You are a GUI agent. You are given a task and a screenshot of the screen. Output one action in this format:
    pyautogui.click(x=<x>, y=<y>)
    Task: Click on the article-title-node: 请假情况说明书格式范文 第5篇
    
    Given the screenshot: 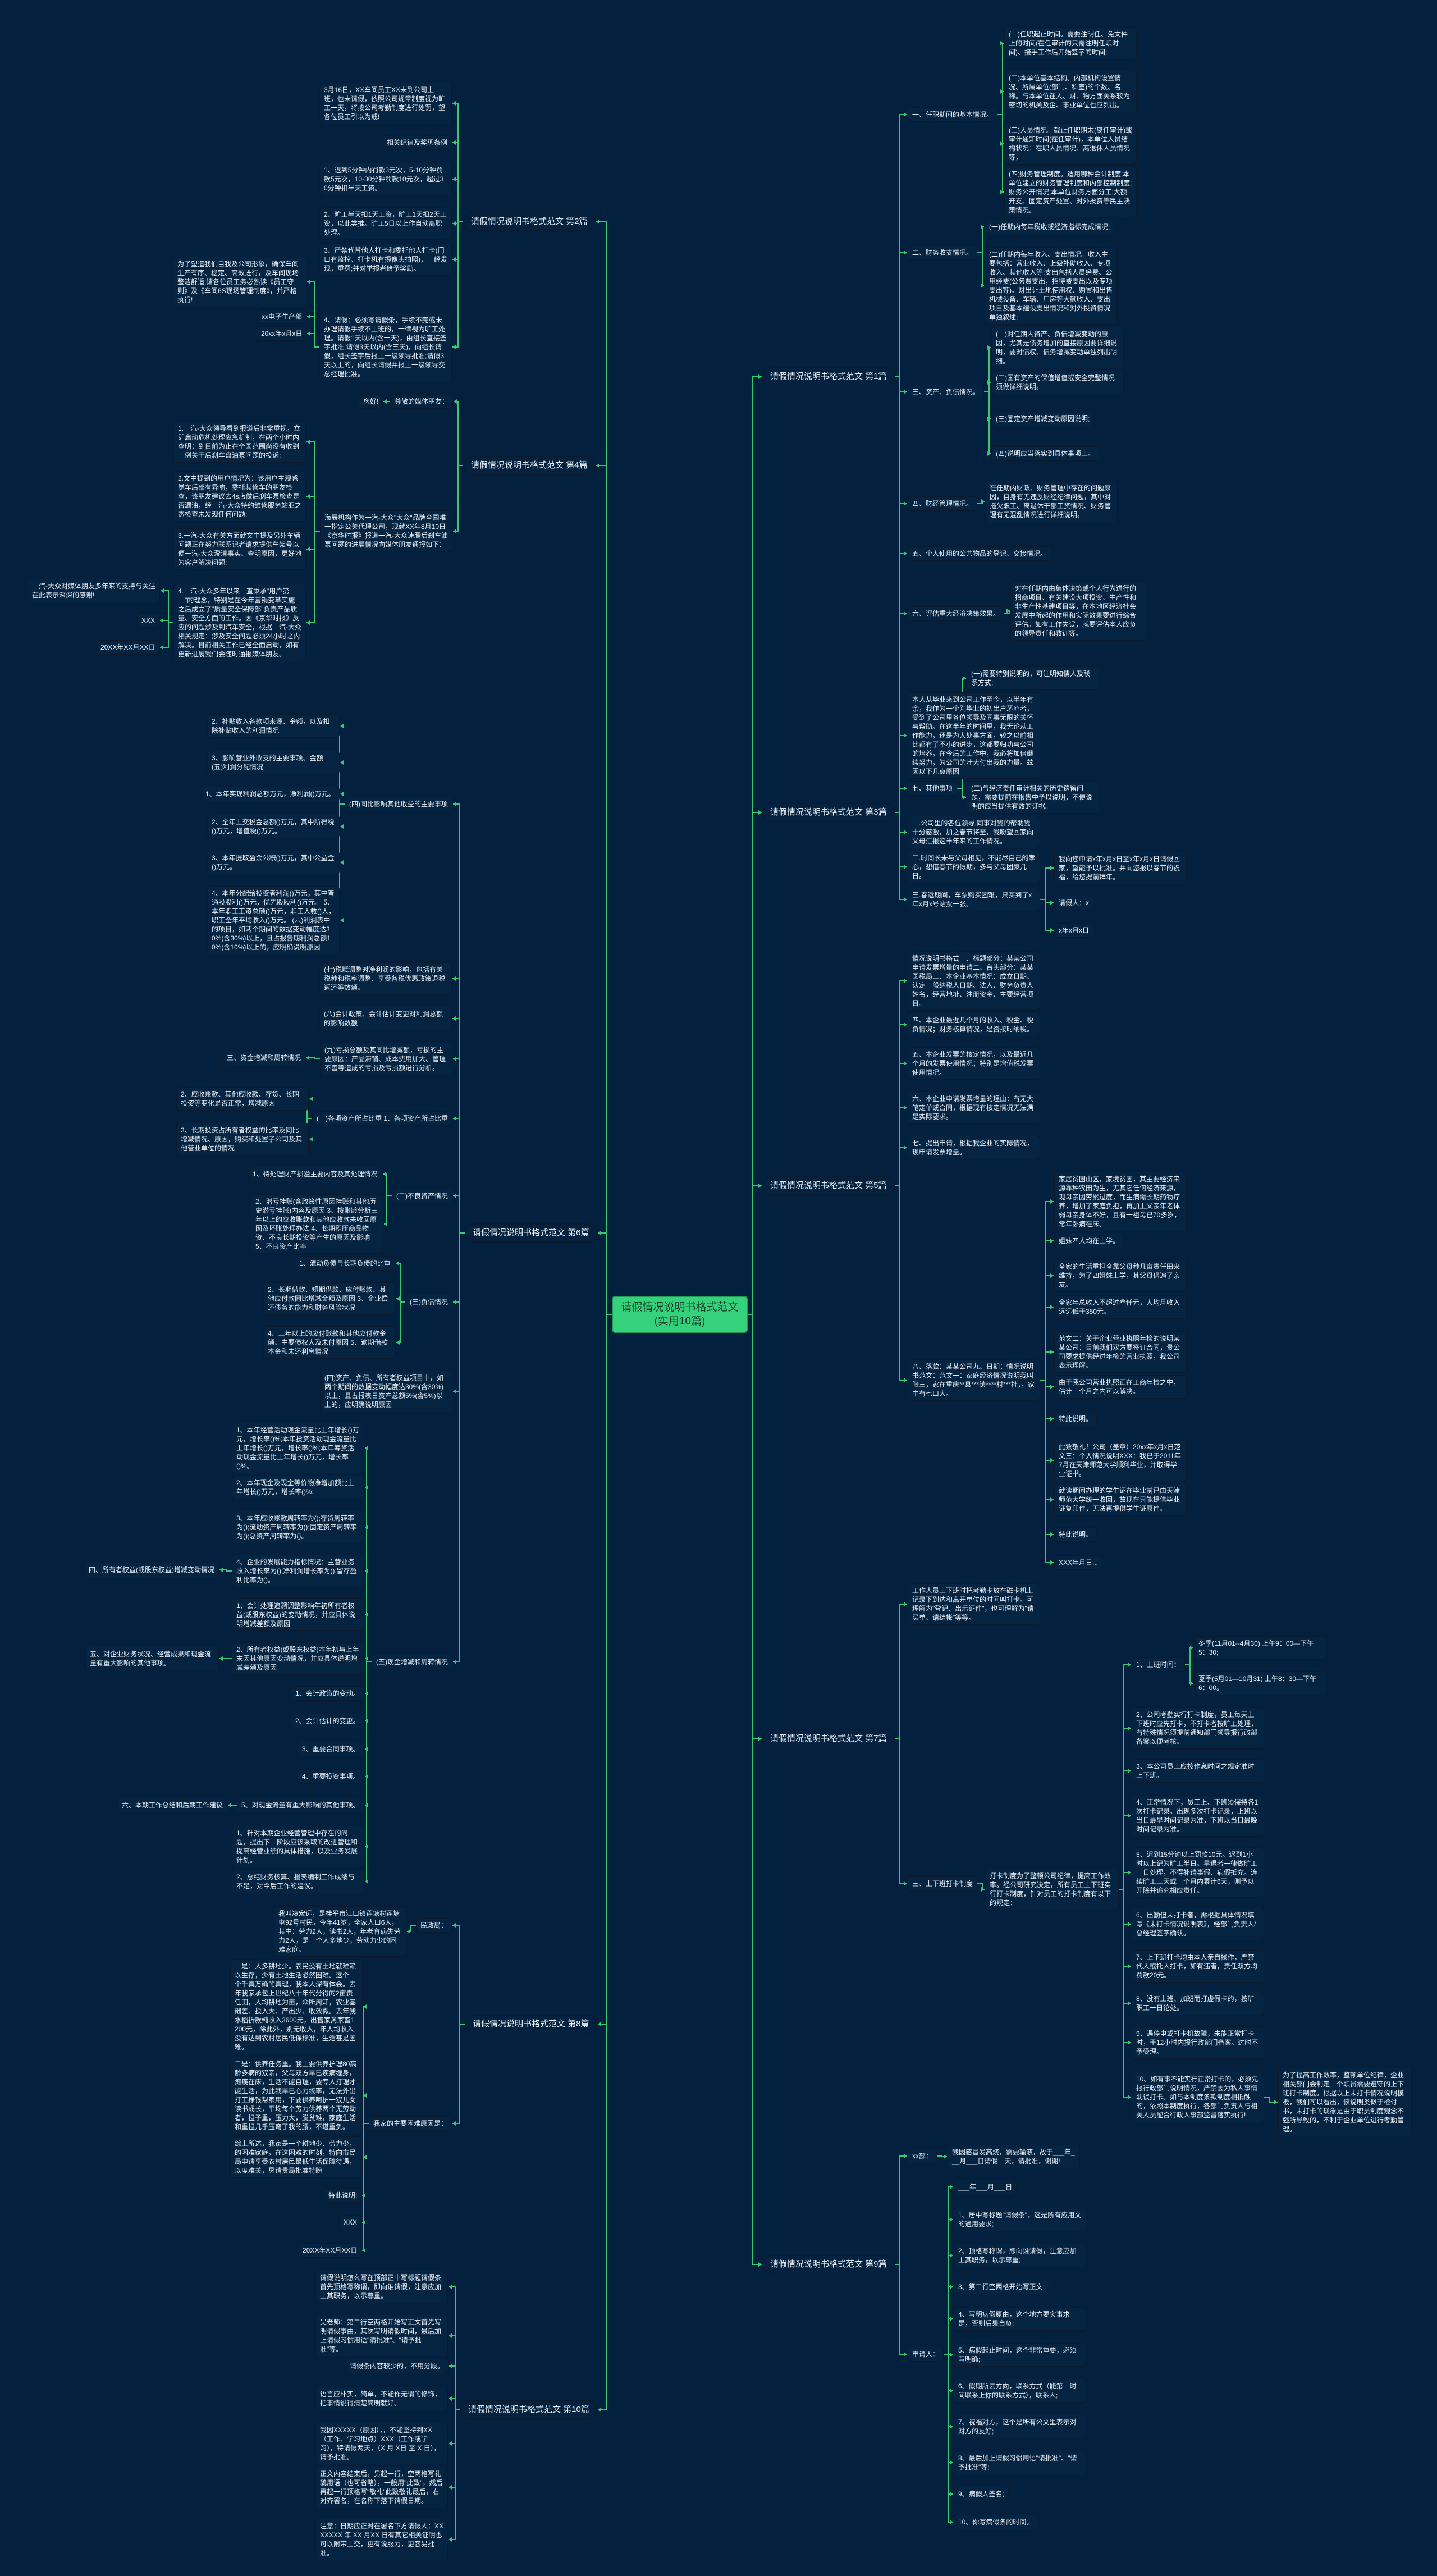 What is the action you would take?
    pyautogui.click(x=828, y=1185)
    